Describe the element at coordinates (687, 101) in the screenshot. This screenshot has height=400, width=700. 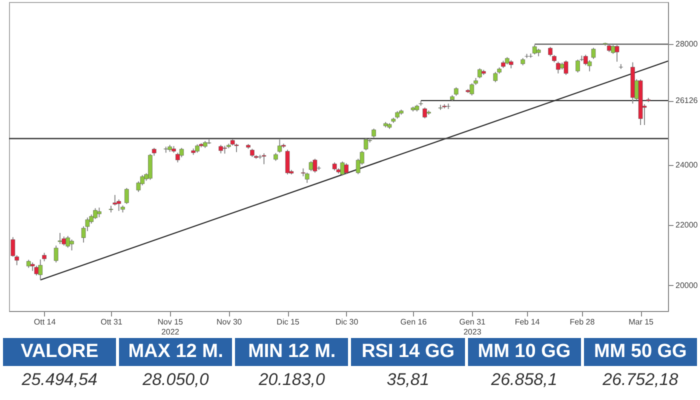
I see `y-tick-label: 26126` at that location.